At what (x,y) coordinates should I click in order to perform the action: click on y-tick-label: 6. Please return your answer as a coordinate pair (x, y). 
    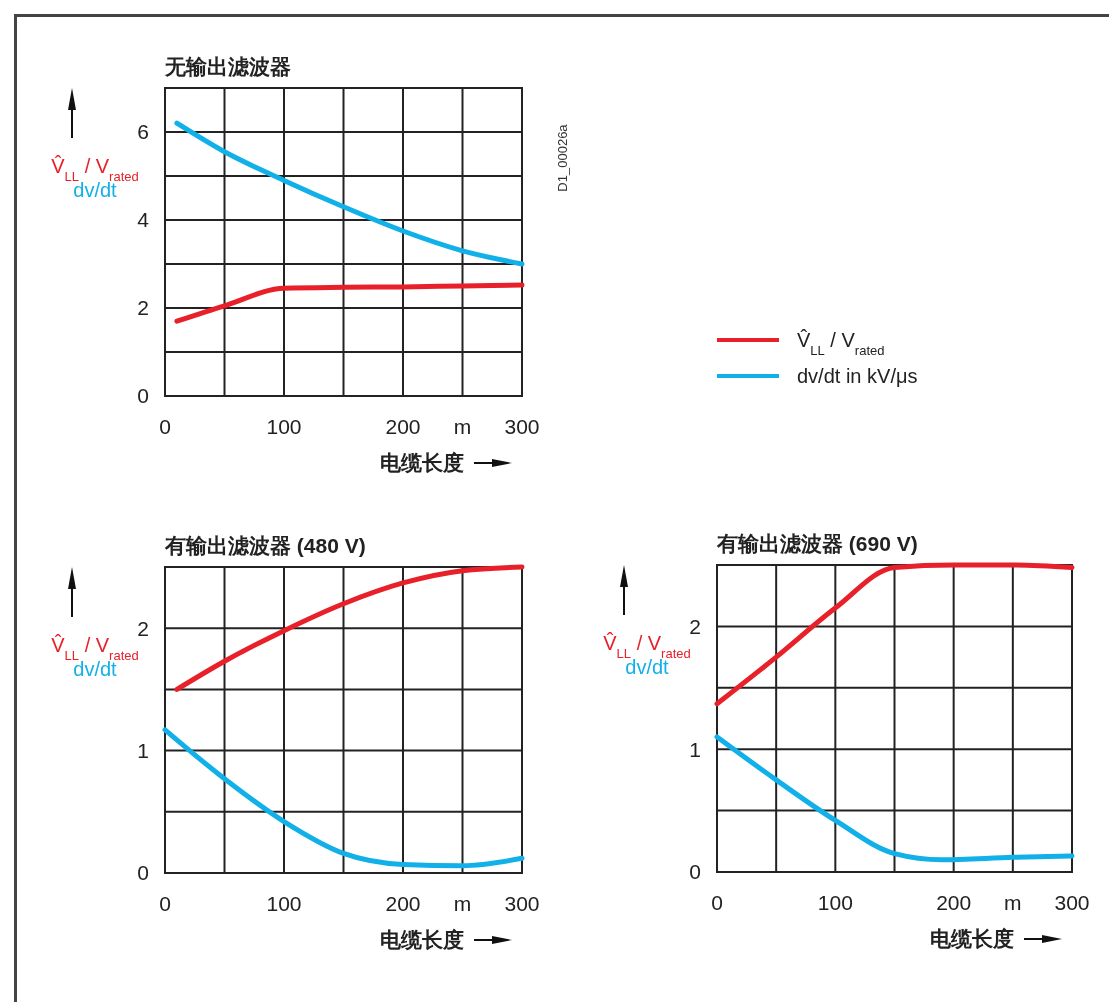
    Looking at the image, I should click on (143, 132).